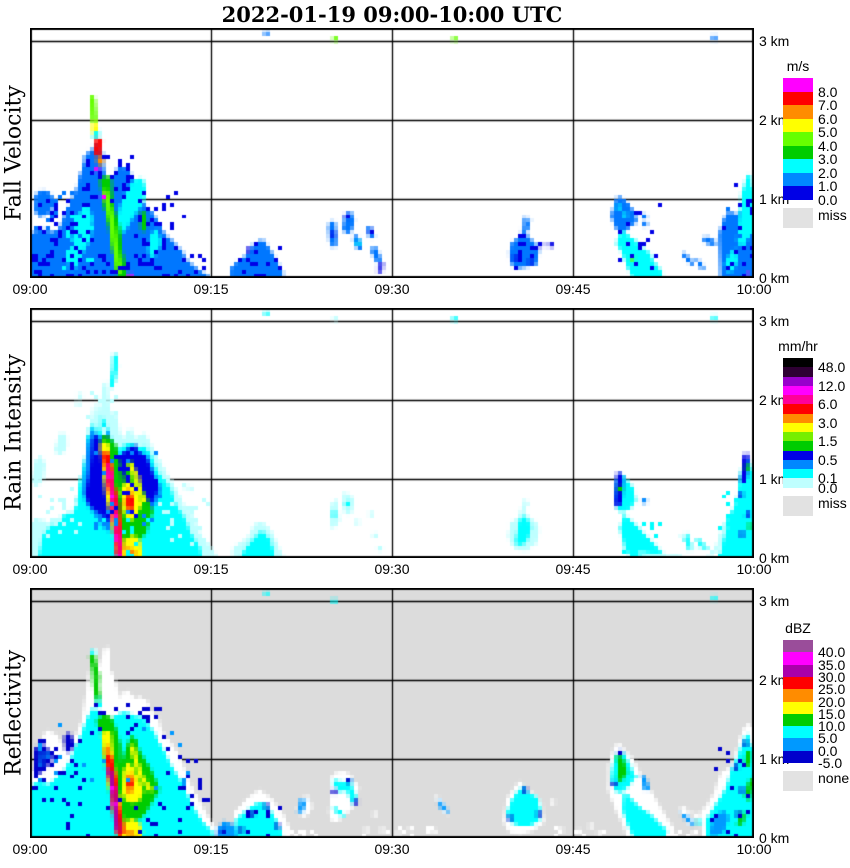  I want to click on panel-label-rain-intensity: Rain Intensity, so click(14, 433).